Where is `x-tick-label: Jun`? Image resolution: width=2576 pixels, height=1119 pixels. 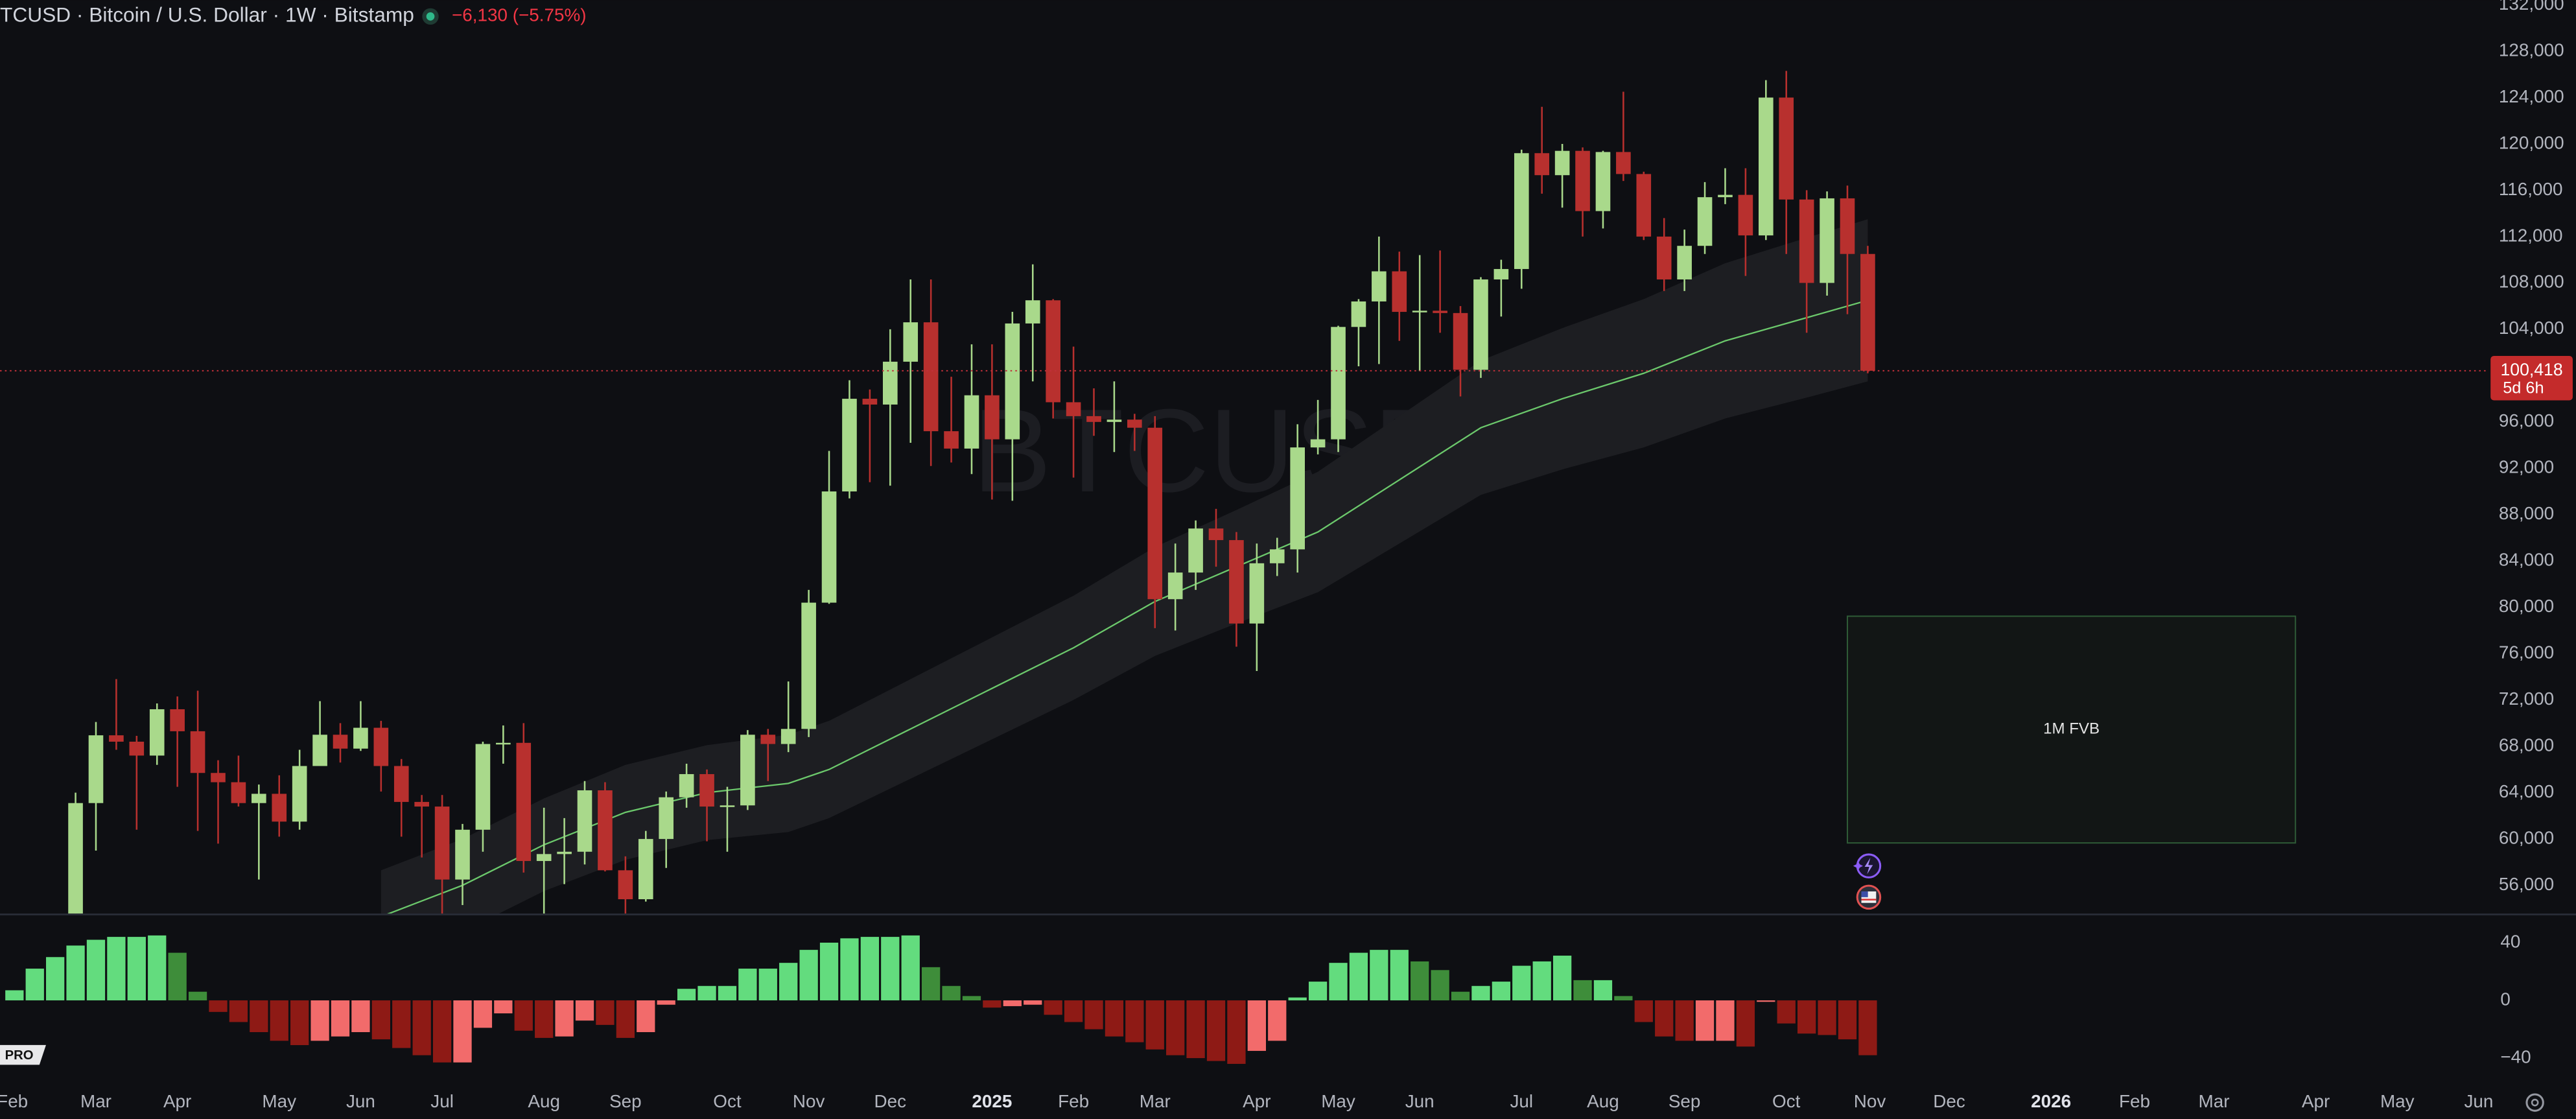 x-tick-label: Jun is located at coordinates (360, 1101).